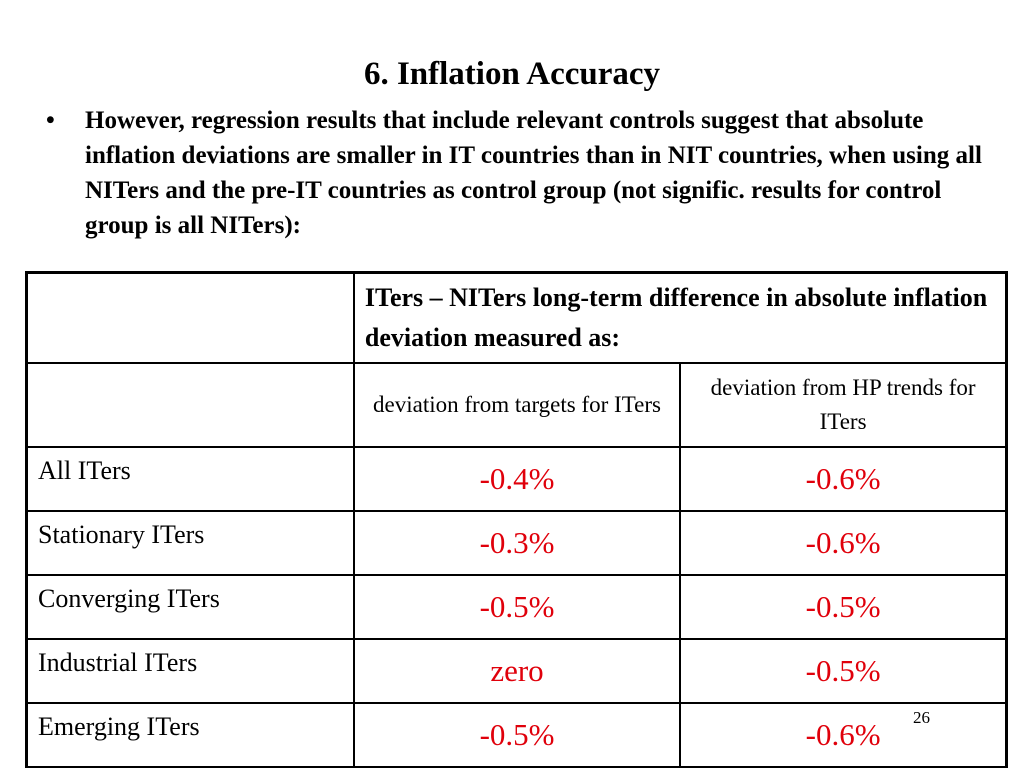 This screenshot has height=768, width=1024. What do you see at coordinates (921, 717) in the screenshot?
I see `page-number: 26` at bounding box center [921, 717].